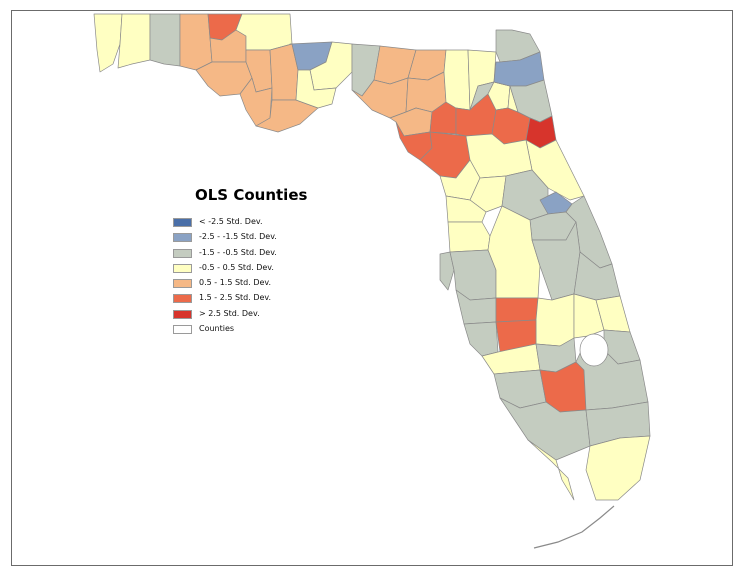 The height and width of the screenshot is (576, 745). What do you see at coordinates (551, 470) in the screenshot?
I see `county-monroe` at bounding box center [551, 470].